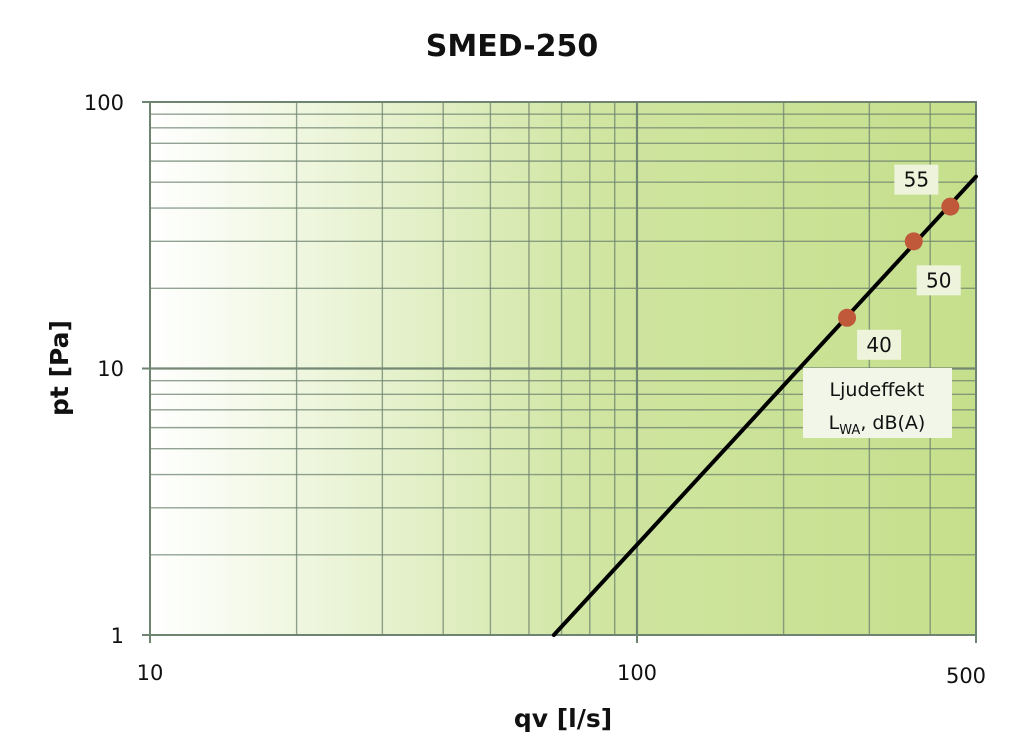 This screenshot has height=755, width=1024. What do you see at coordinates (563, 718) in the screenshot?
I see `x-axis-label: qv [l/s]` at bounding box center [563, 718].